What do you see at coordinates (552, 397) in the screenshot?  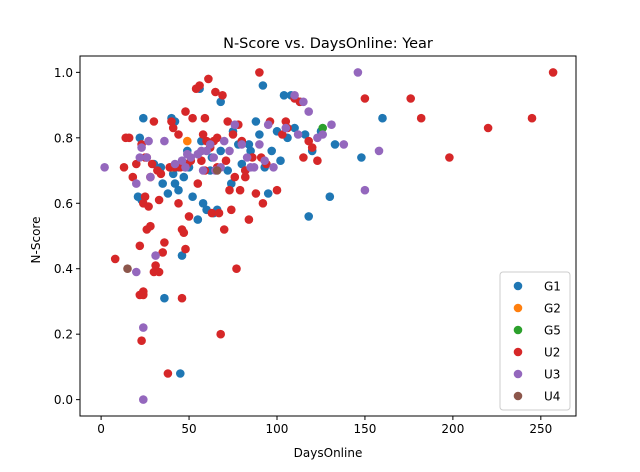 I see `legend-label: U4` at bounding box center [552, 397].